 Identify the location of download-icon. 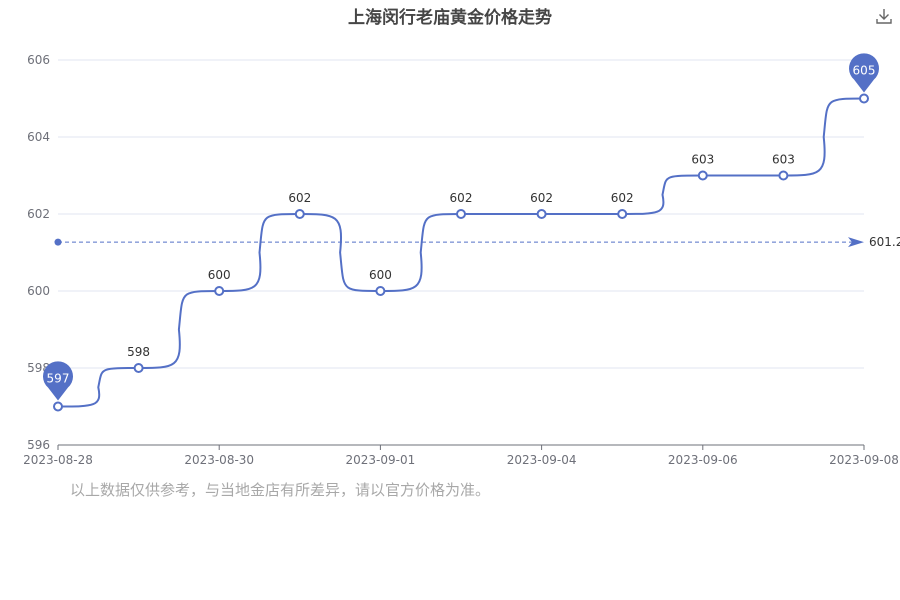
(884, 16).